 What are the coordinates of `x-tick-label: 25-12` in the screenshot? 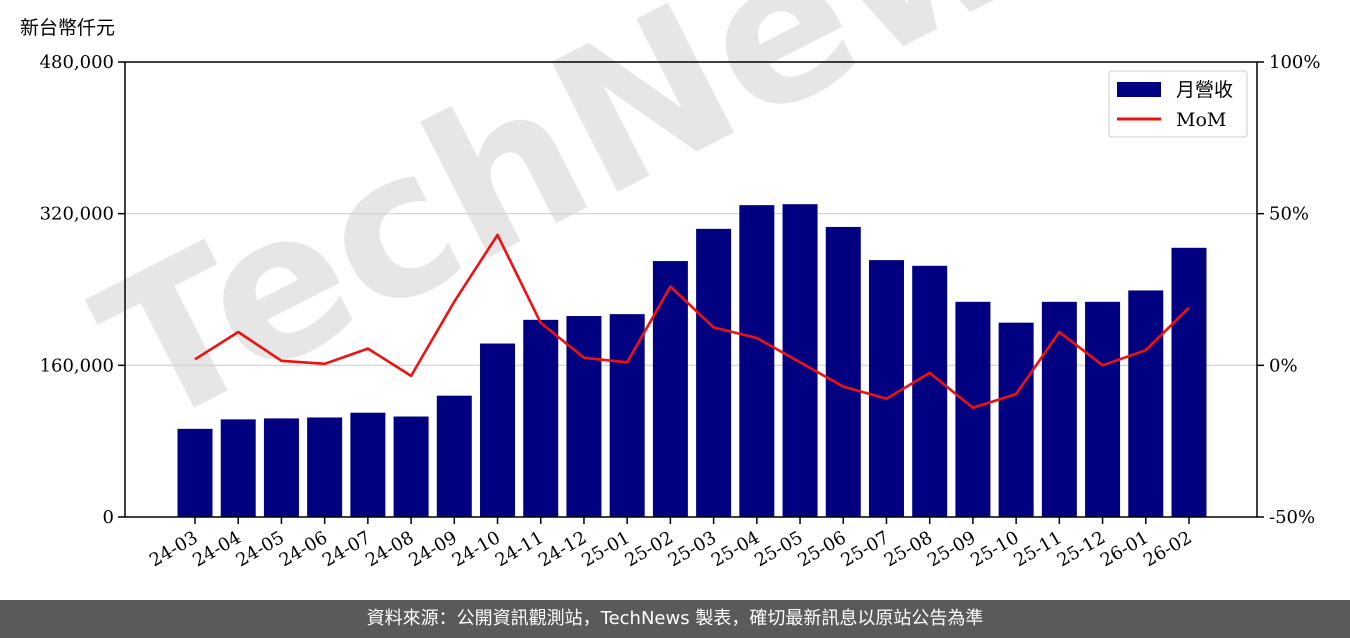 It's located at (1081, 549).